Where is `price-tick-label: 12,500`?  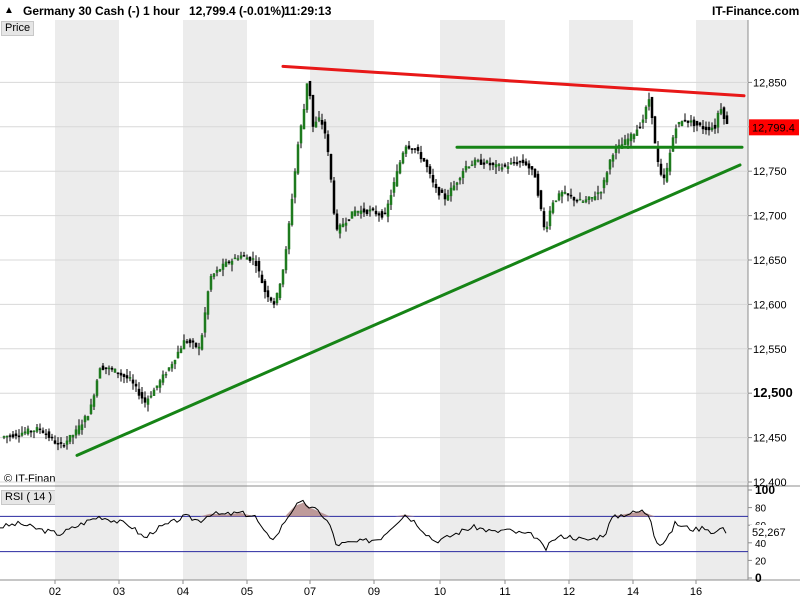 price-tick-label: 12,500 is located at coordinates (773, 392).